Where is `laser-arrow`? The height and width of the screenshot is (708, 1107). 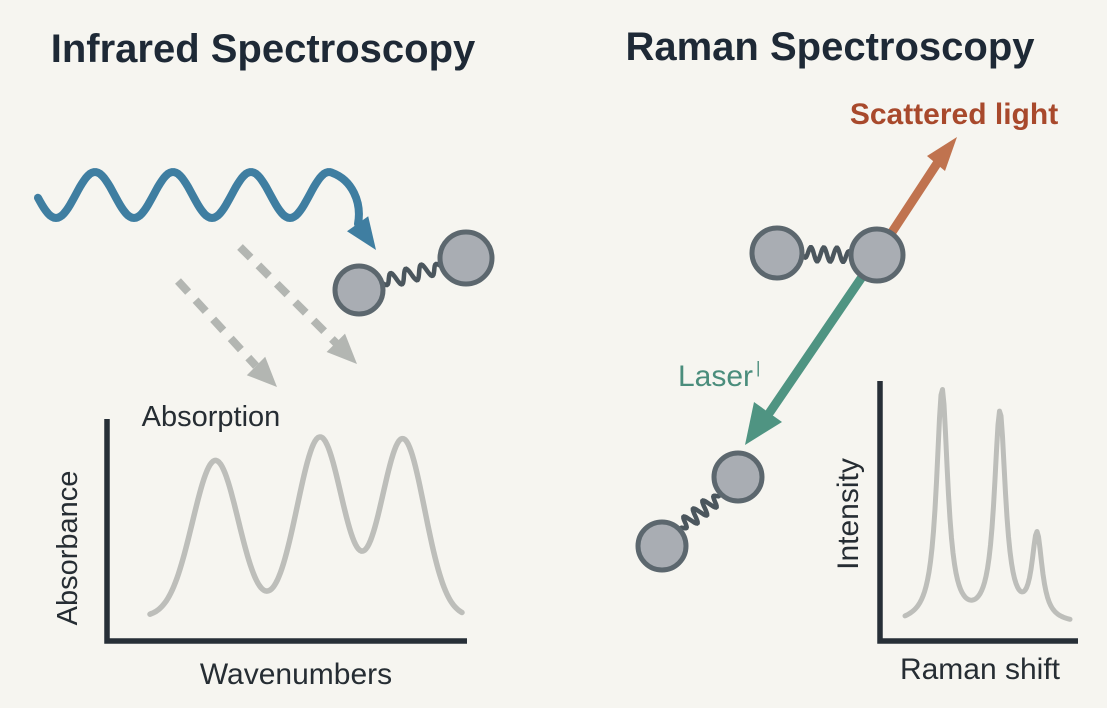 laser-arrow is located at coordinates (813, 347).